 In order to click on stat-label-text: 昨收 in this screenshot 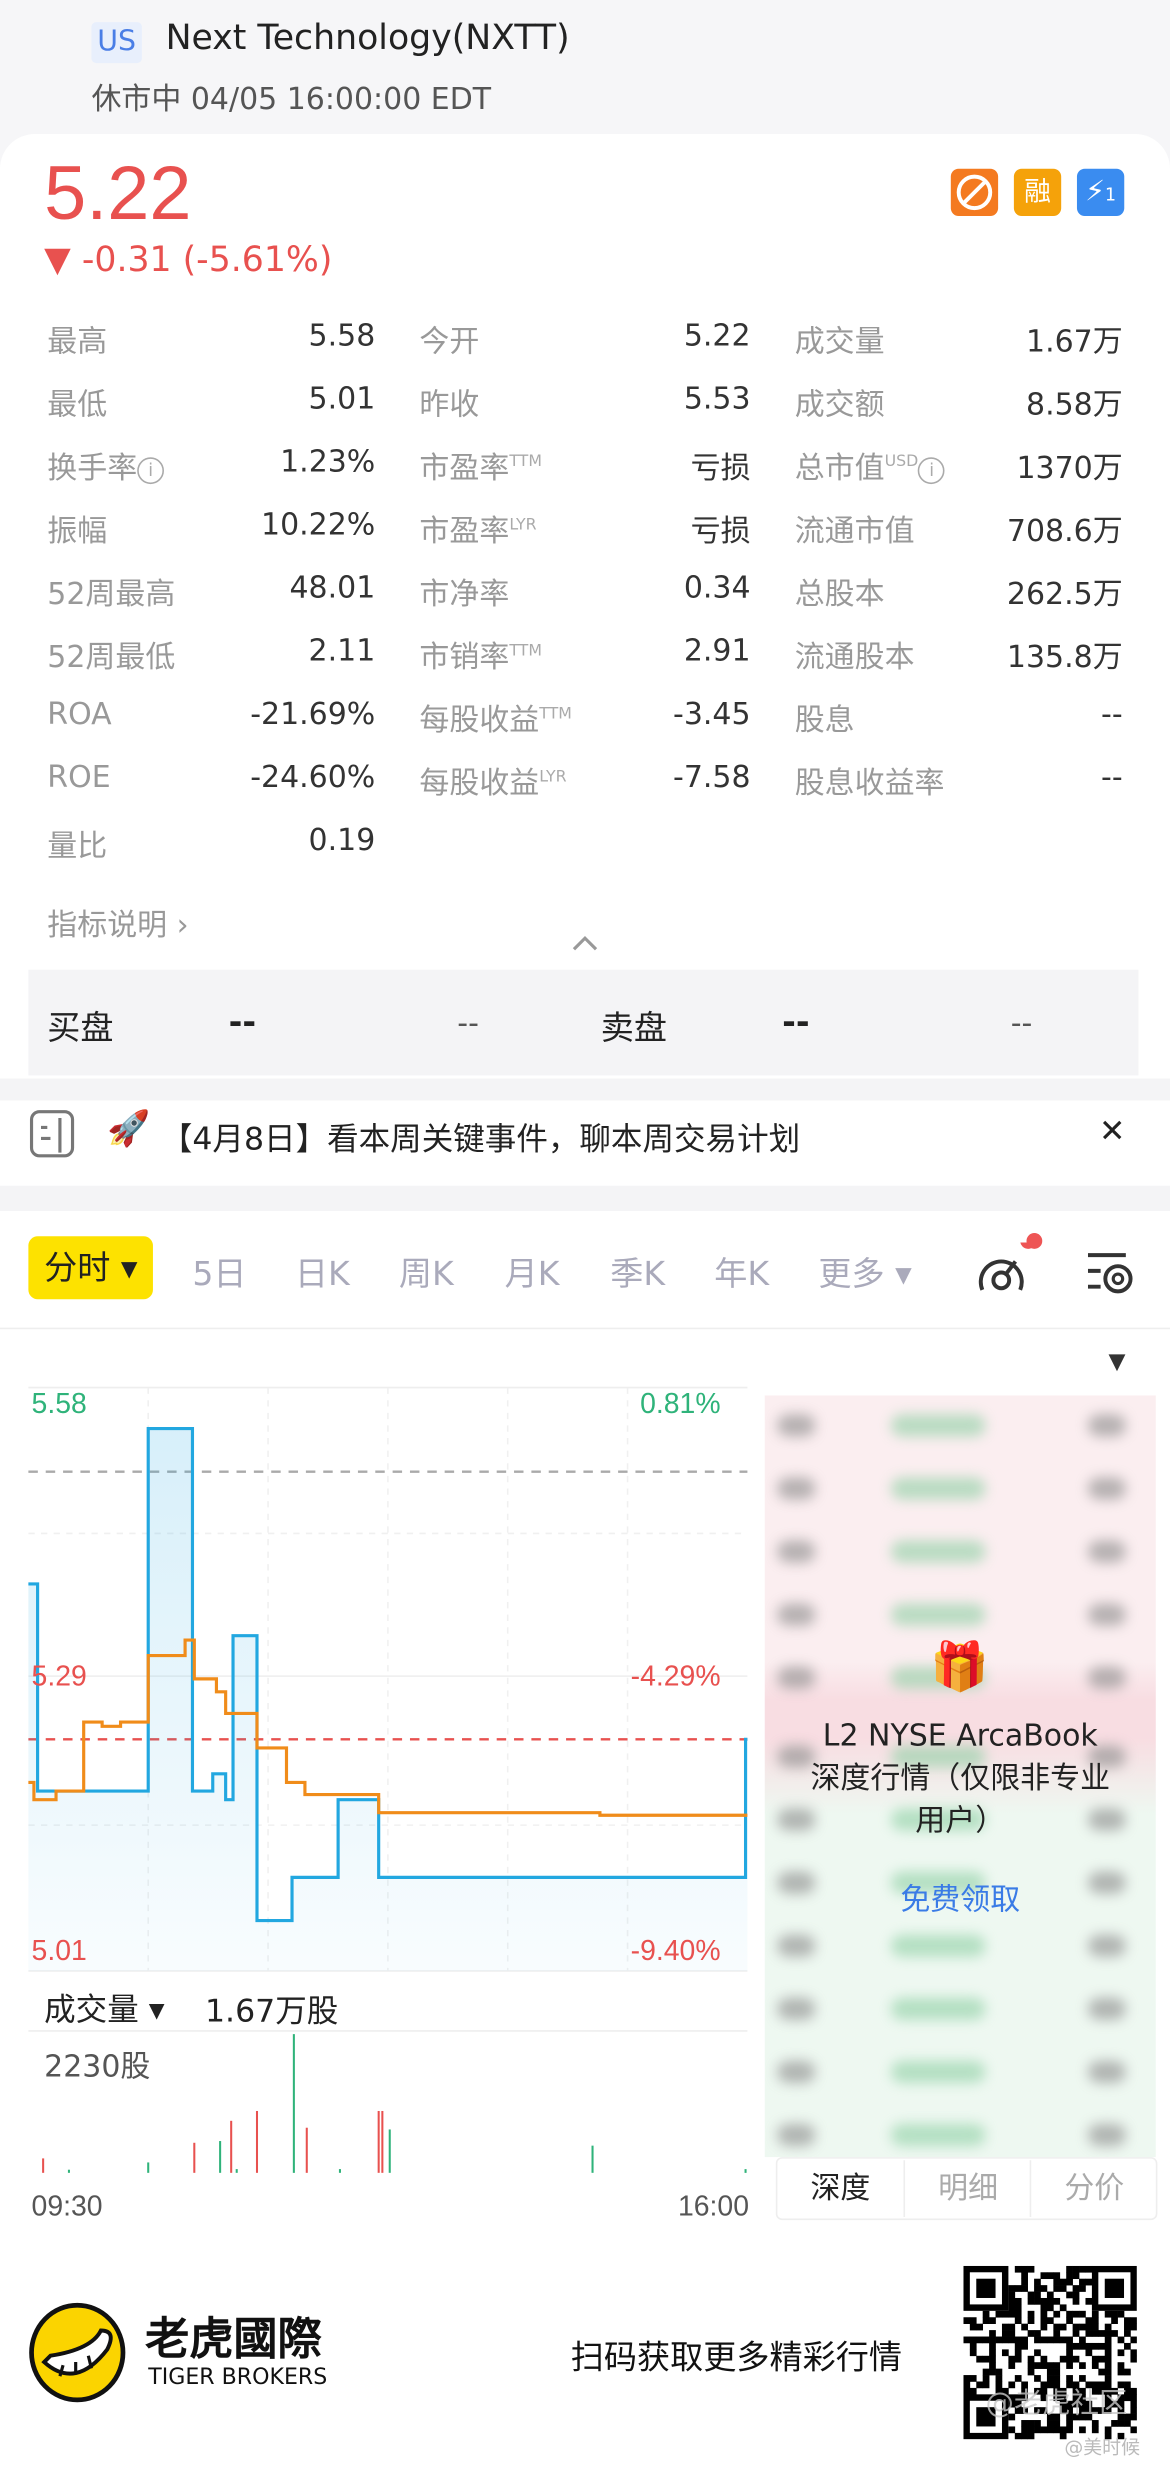, I will do `click(449, 405)`.